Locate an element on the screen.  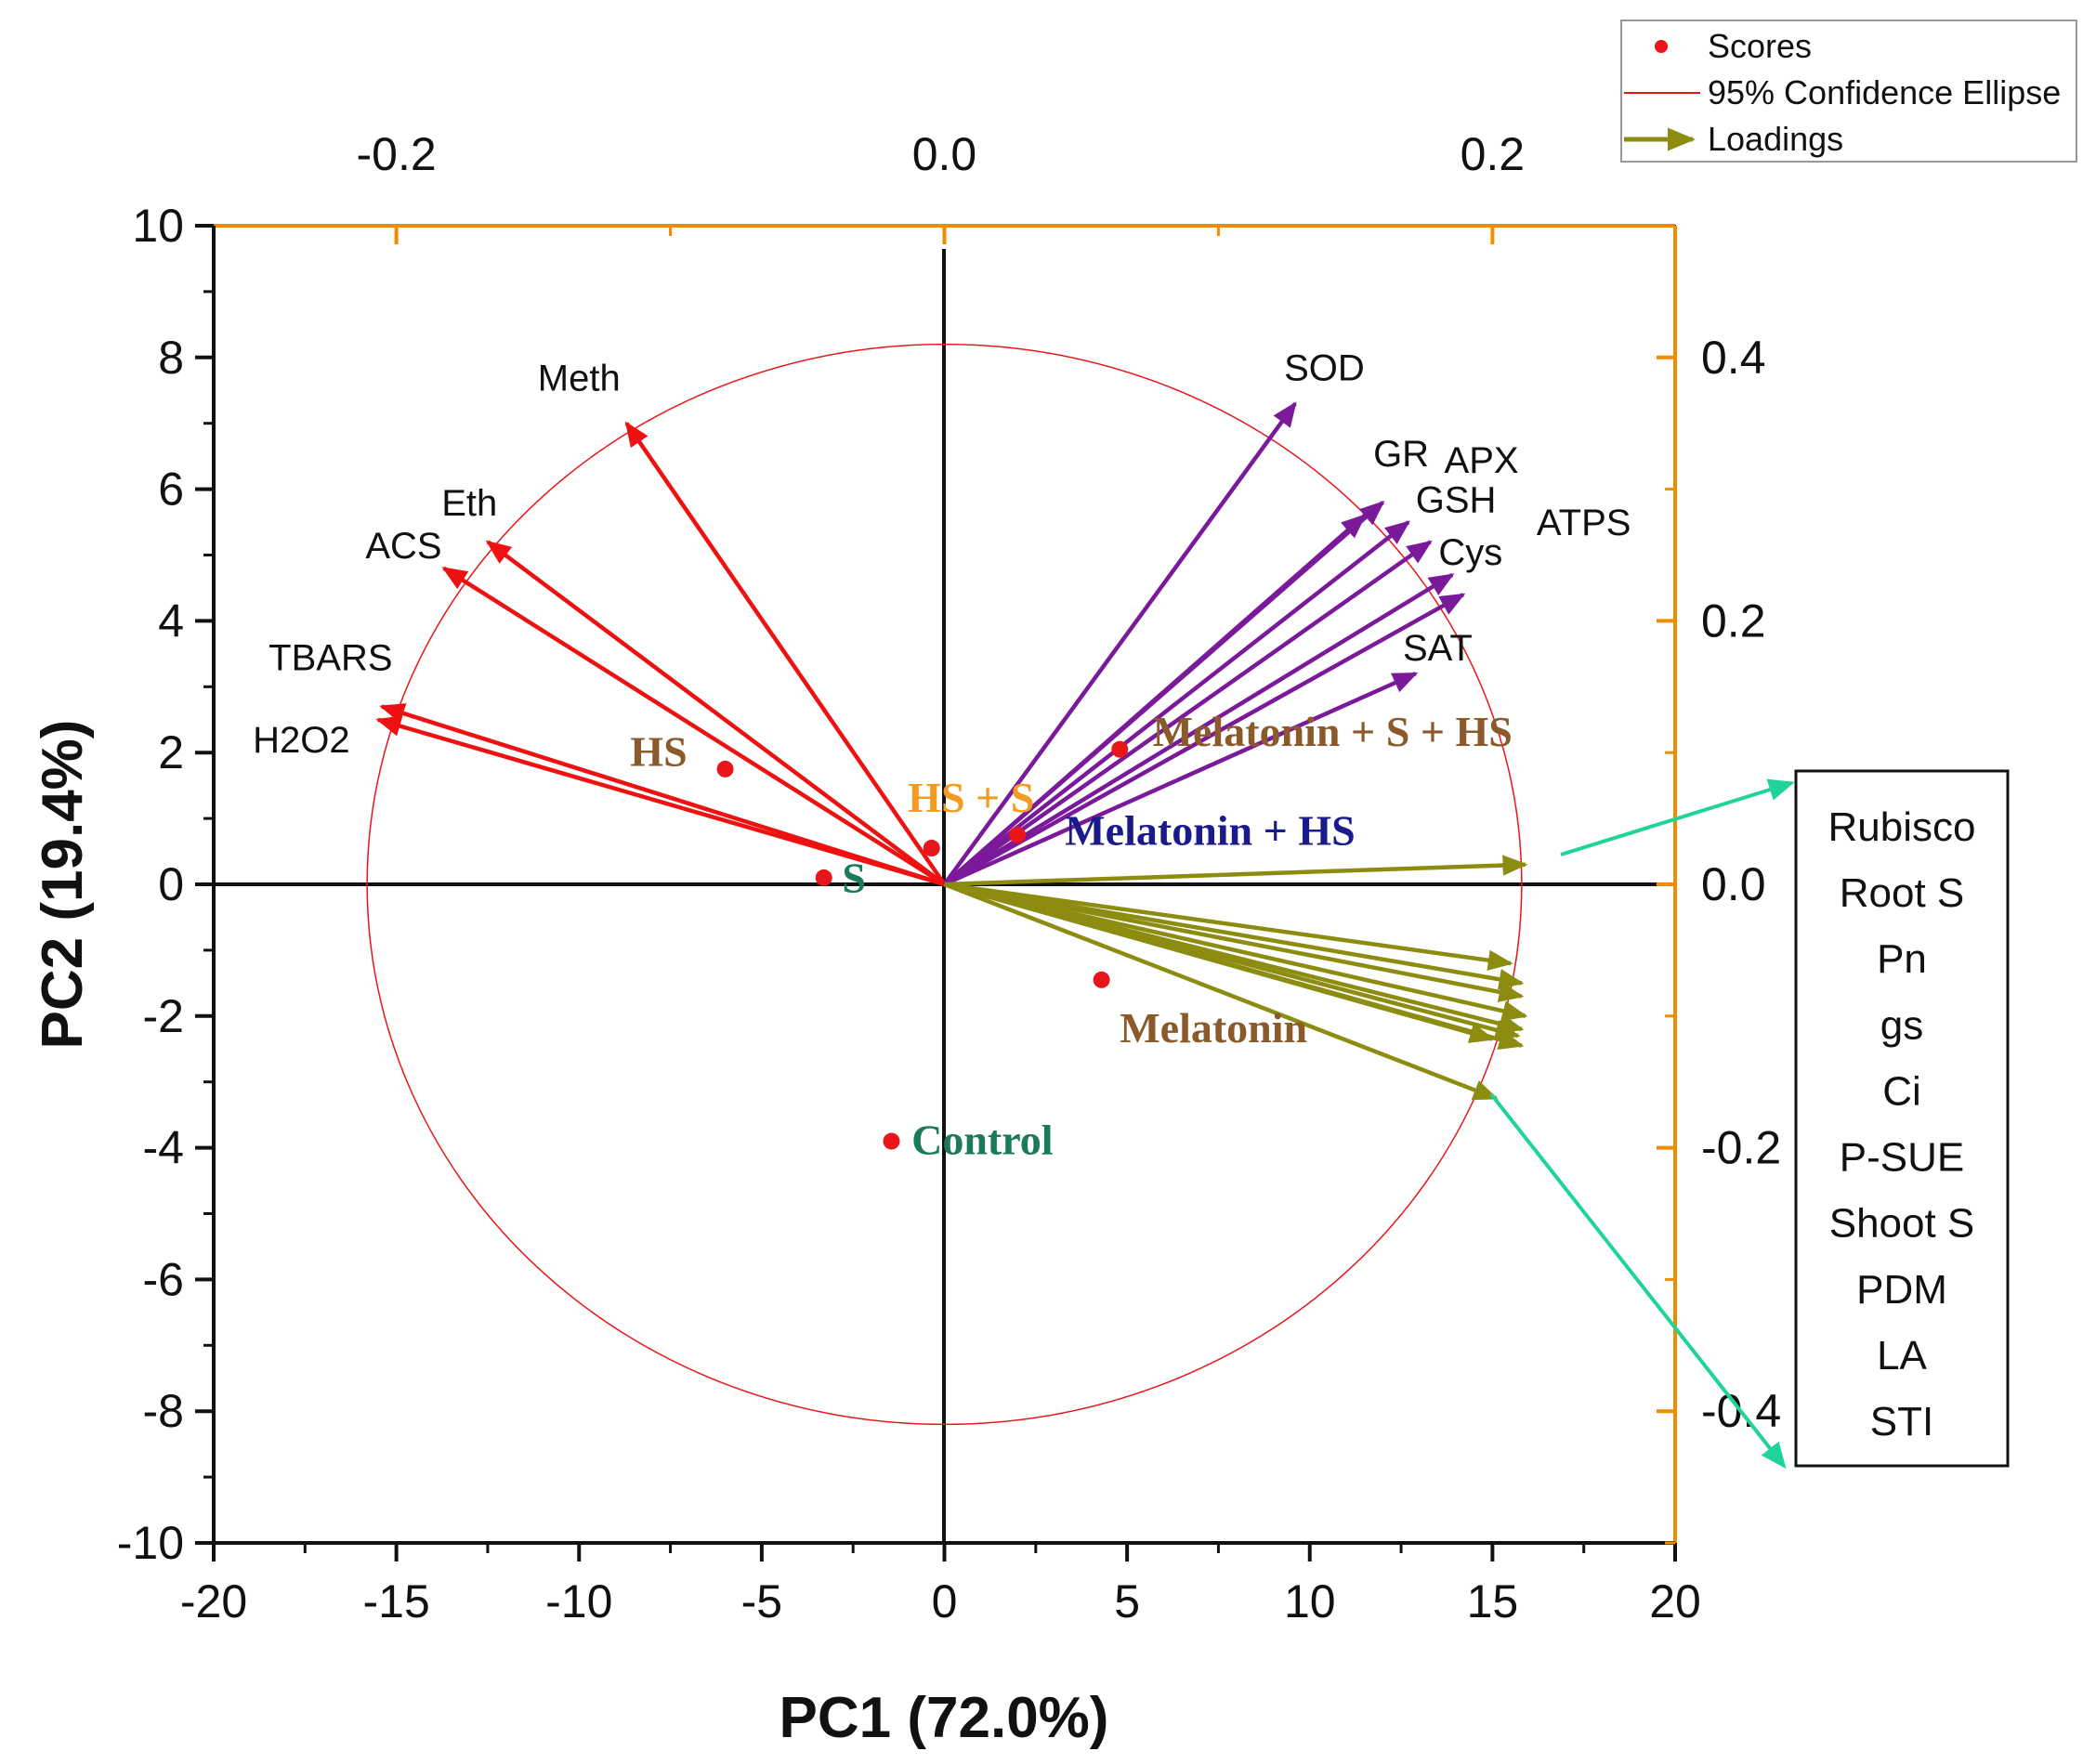
loading-arrow-sat is located at coordinates (1181, 779).